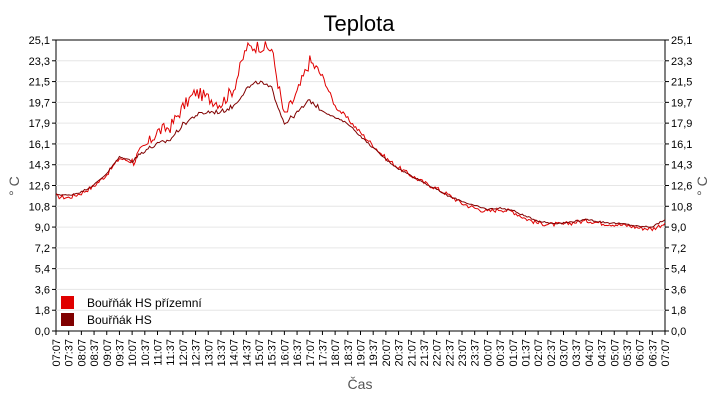 This screenshot has width=720, height=400. What do you see at coordinates (362, 353) in the screenshot?
I see `x-tick-label: 19:07` at bounding box center [362, 353].